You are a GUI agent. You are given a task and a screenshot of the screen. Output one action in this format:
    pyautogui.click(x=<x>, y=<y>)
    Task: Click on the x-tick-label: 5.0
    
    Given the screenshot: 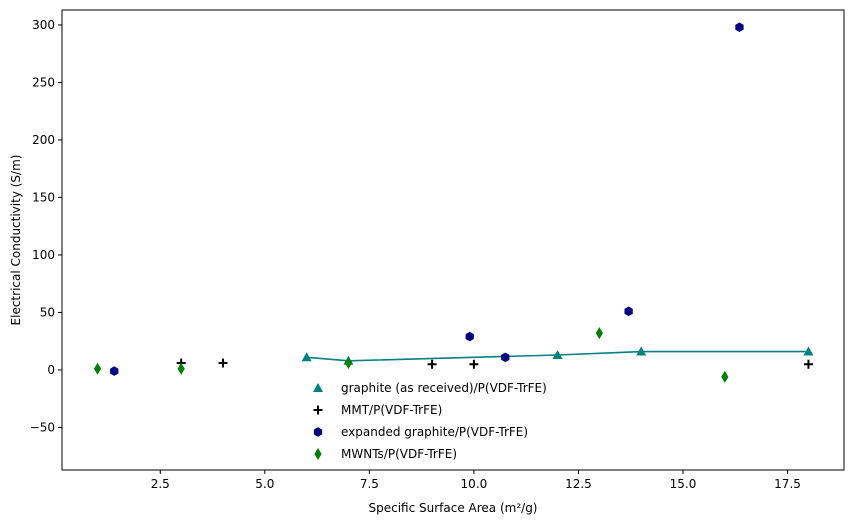 What is the action you would take?
    pyautogui.click(x=264, y=484)
    